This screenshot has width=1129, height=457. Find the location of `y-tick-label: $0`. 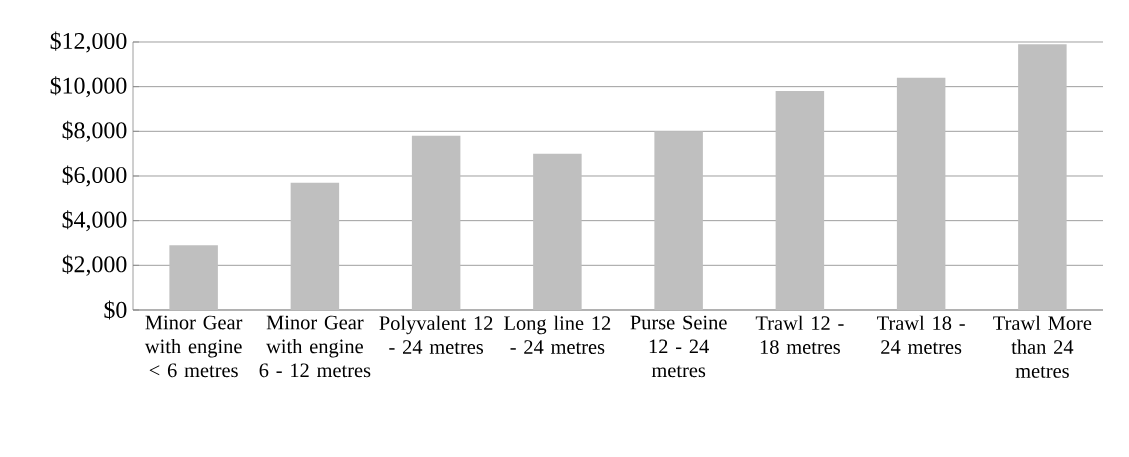

y-tick-label: $0 is located at coordinates (115, 310).